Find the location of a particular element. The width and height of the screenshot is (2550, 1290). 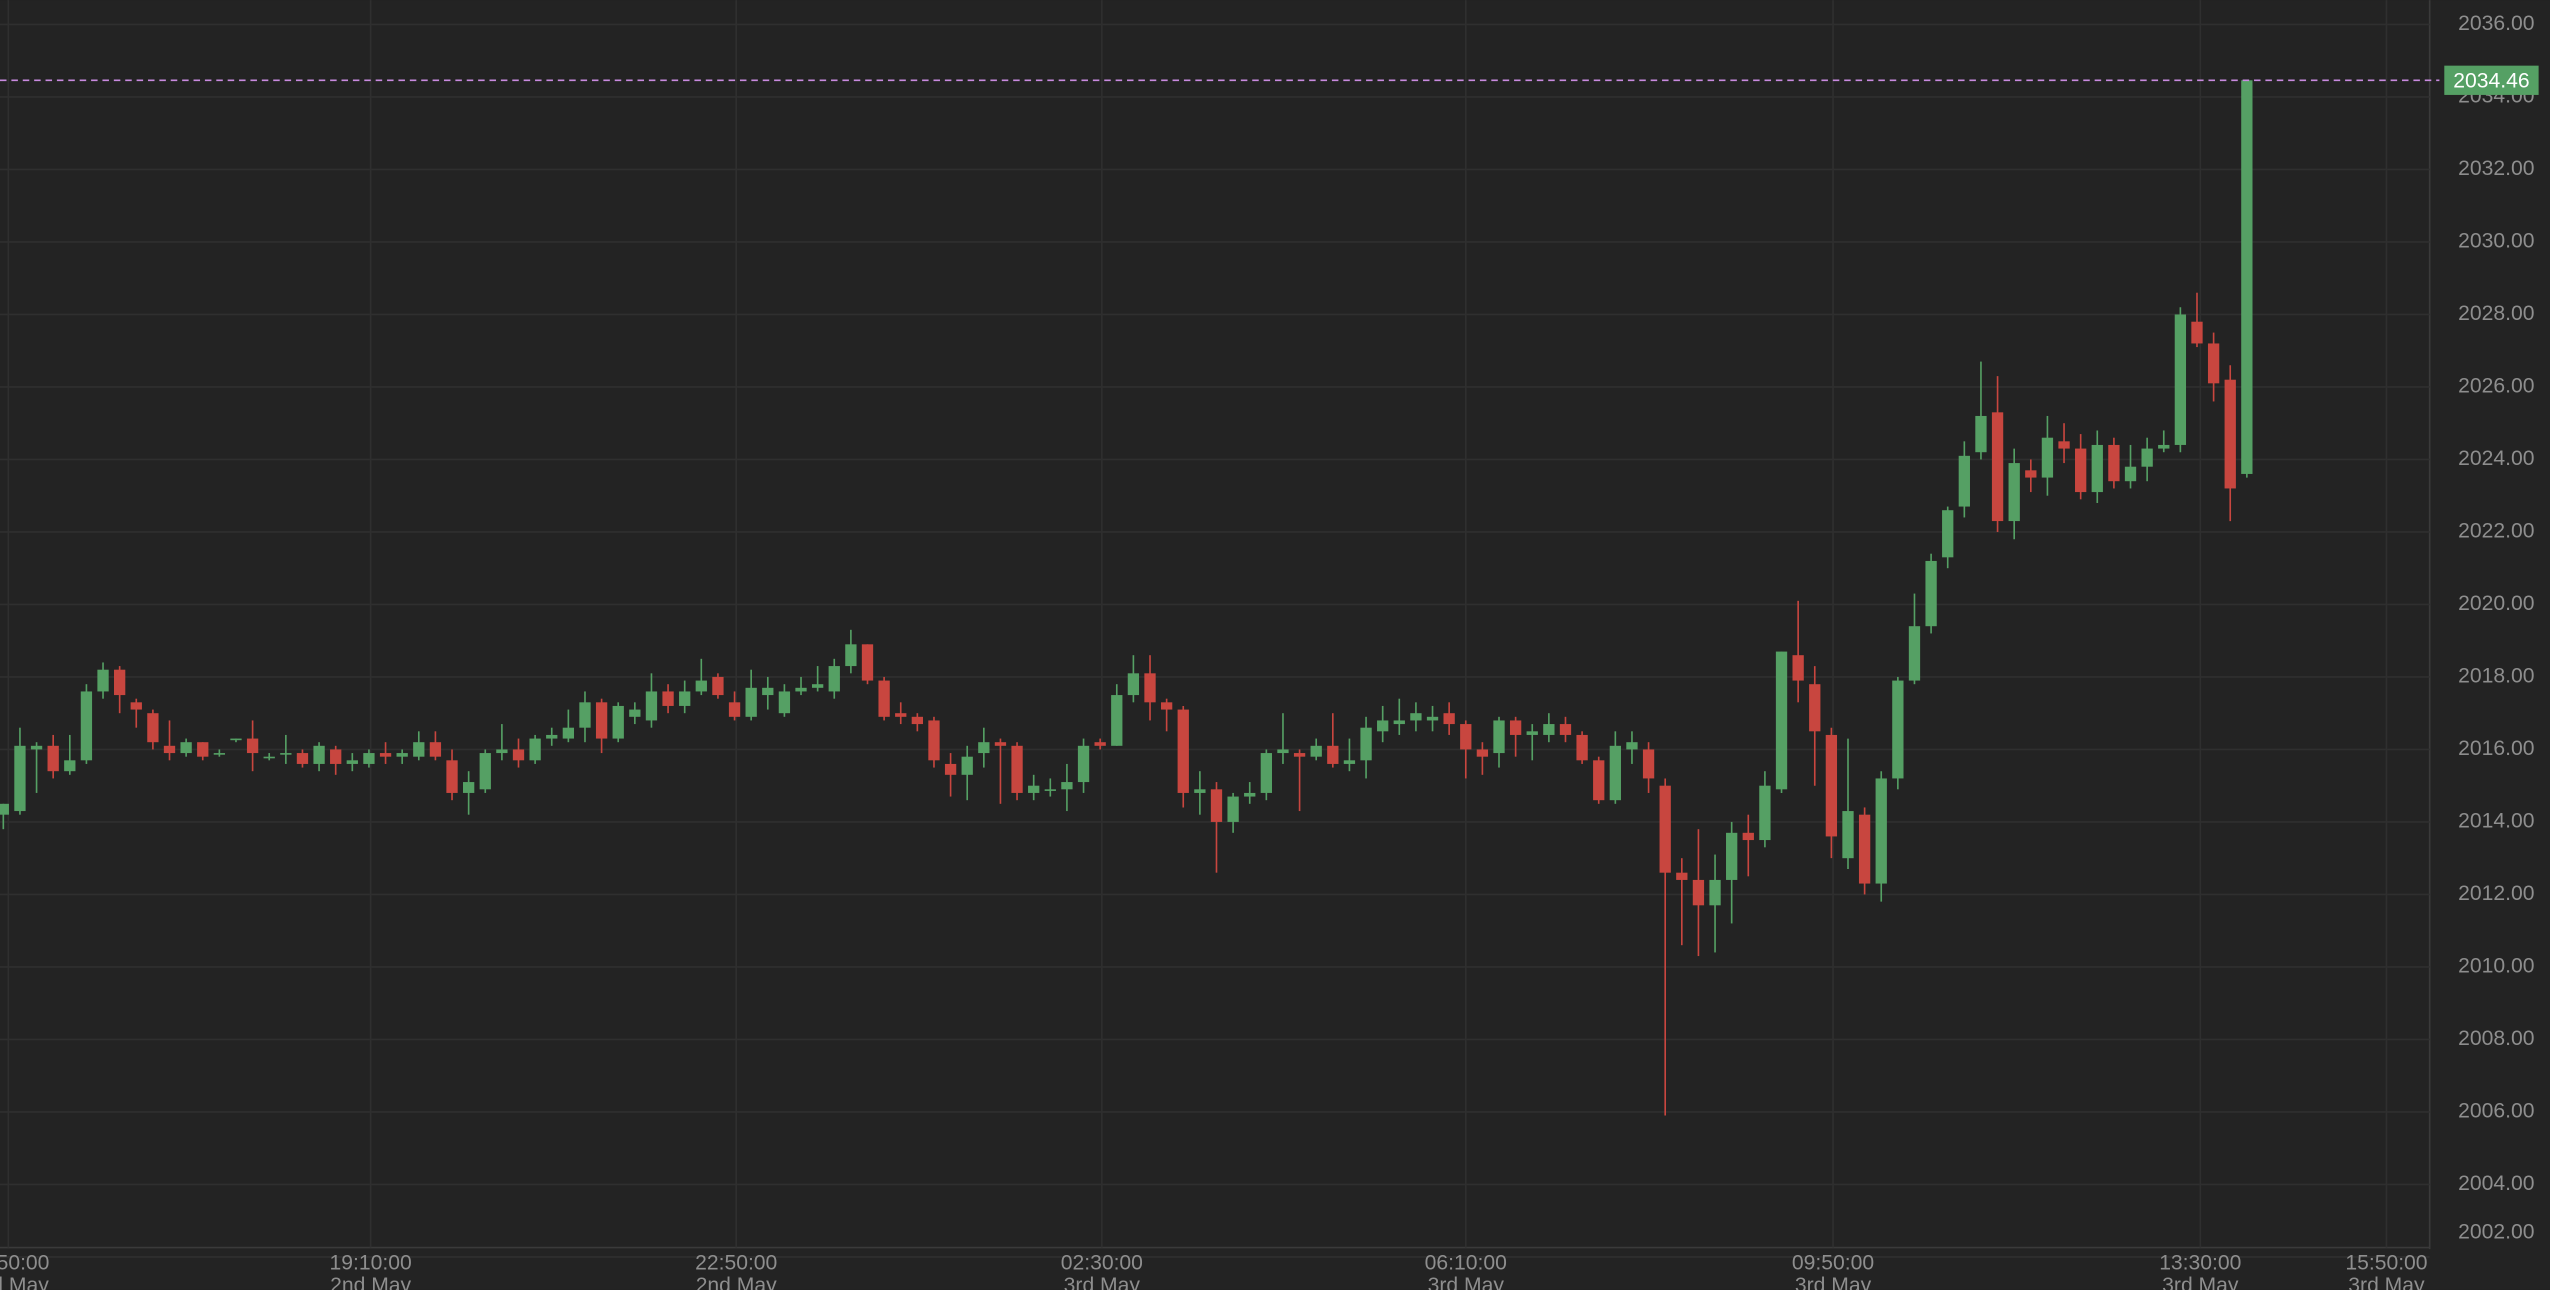

y-tick-label: 2012.00 is located at coordinates (2496, 893).